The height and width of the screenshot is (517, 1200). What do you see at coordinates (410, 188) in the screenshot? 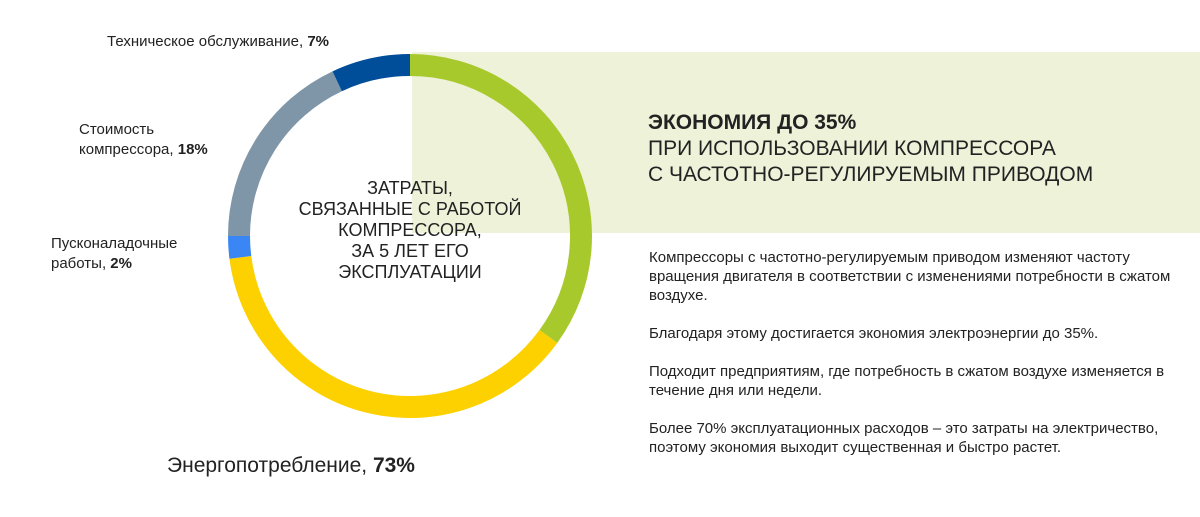
I see `center-line: ЗАТРАТЫ,` at bounding box center [410, 188].